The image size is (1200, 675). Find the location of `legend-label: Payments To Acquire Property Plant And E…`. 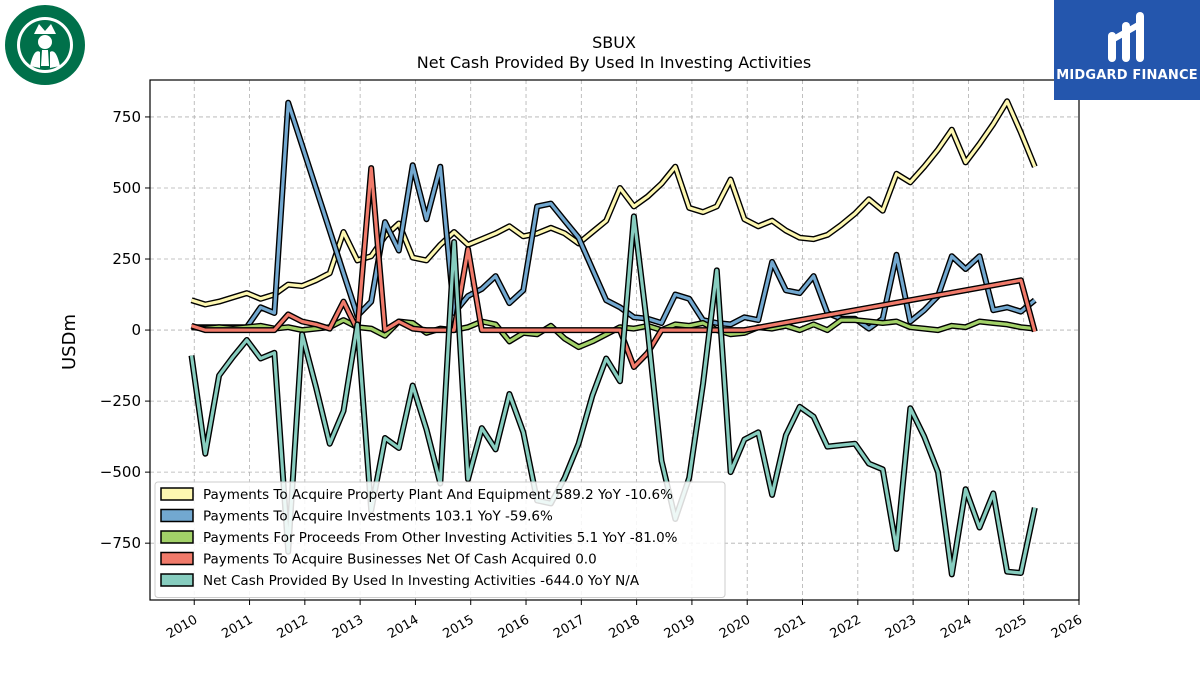

legend-label: Payments To Acquire Property Plant And E… is located at coordinates (438, 495).